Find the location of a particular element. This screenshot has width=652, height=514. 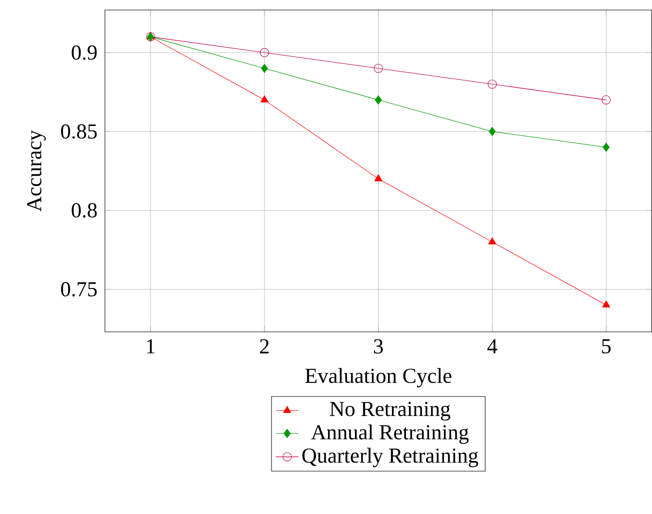

x-axis-title: Evaluation Cycle is located at coordinates (378, 378).